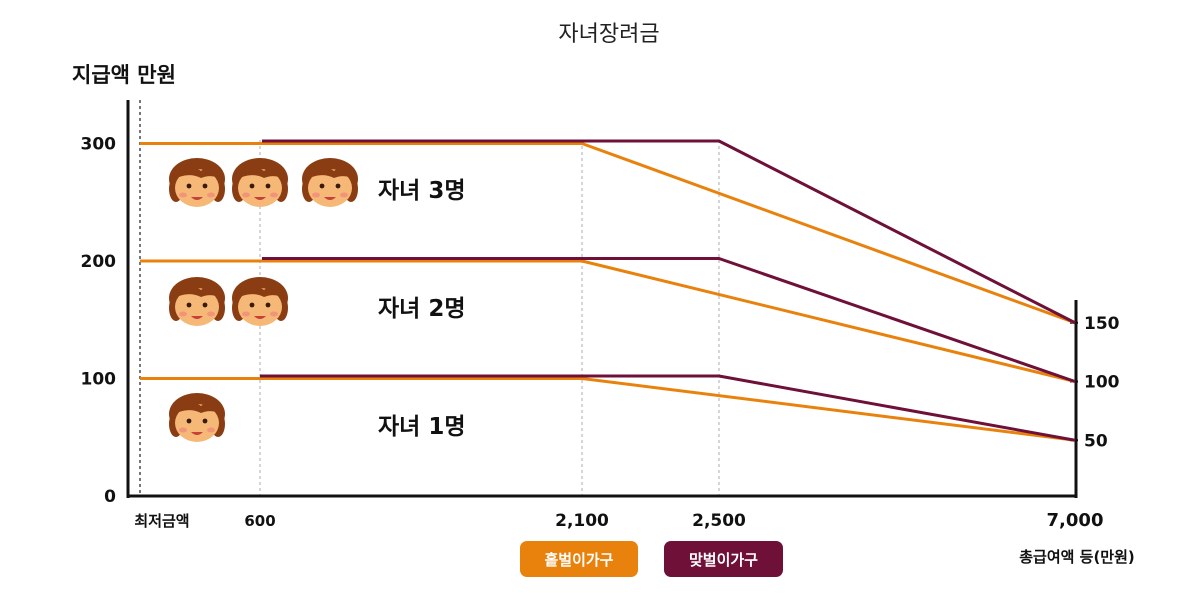 Image resolution: width=1180 pixels, height=596 pixels. I want to click on x-tick-label: 최저금액, so click(161, 521).